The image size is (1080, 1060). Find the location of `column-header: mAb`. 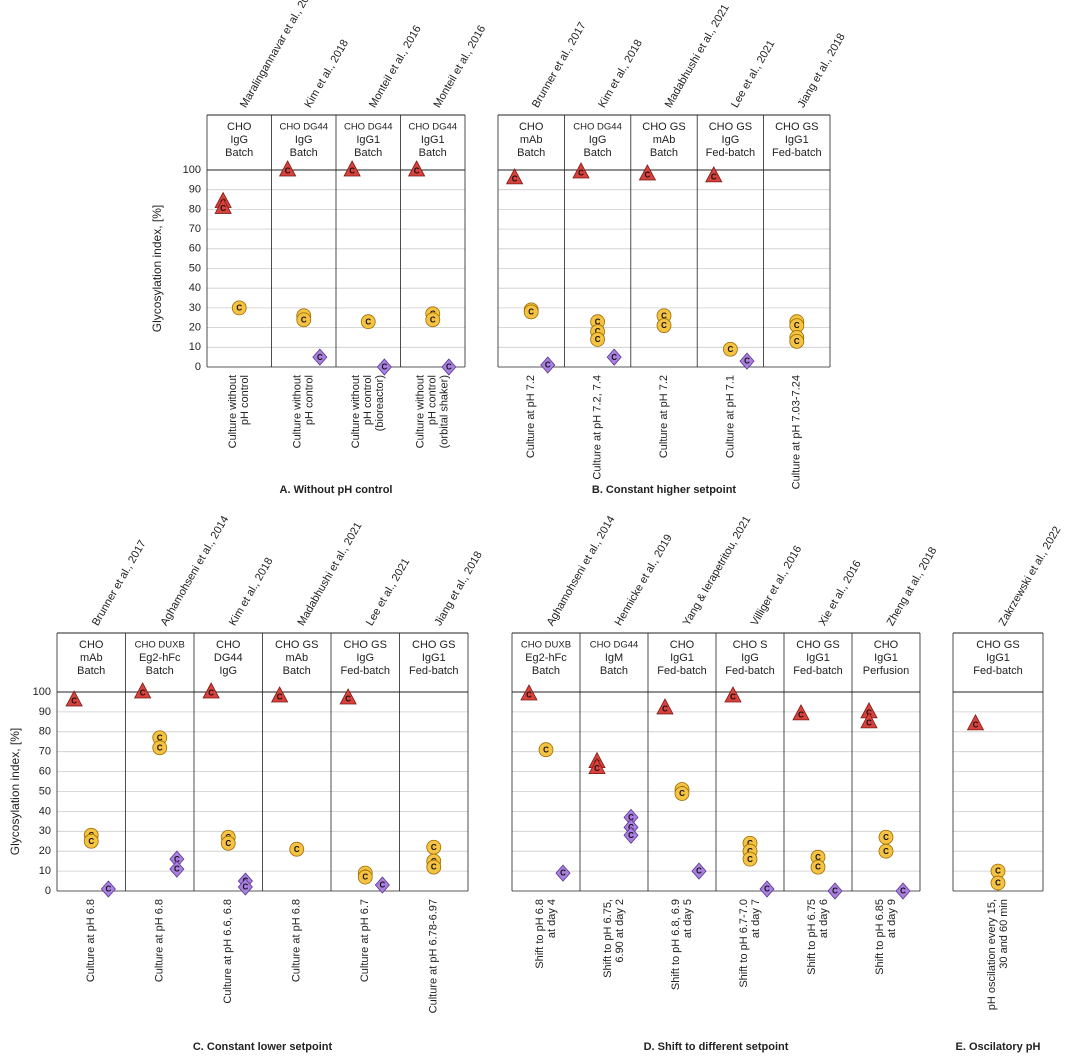

column-header: mAb is located at coordinates (664, 140).